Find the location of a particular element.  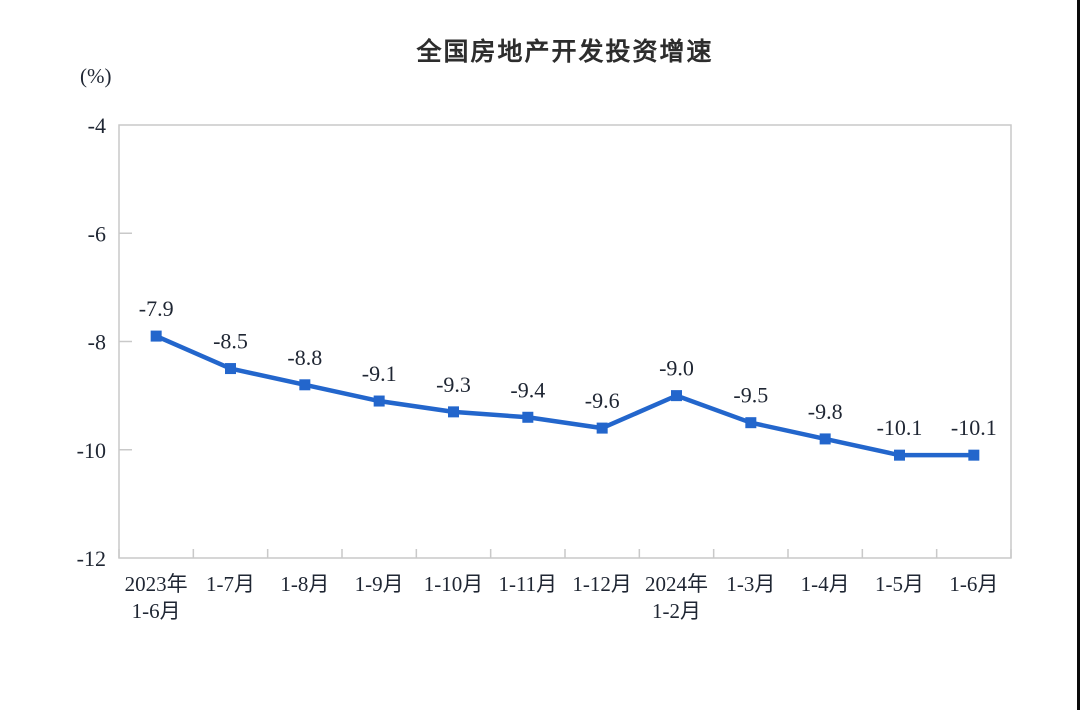

y-axis-tick-label: -4 is located at coordinates (97, 125).